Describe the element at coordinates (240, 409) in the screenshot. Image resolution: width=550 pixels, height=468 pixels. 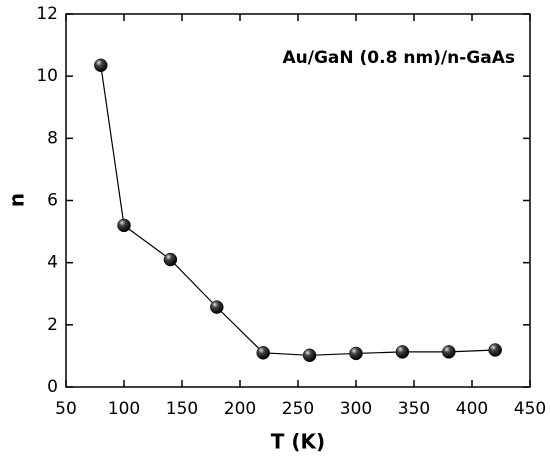
I see `x-tick-label: 200` at that location.